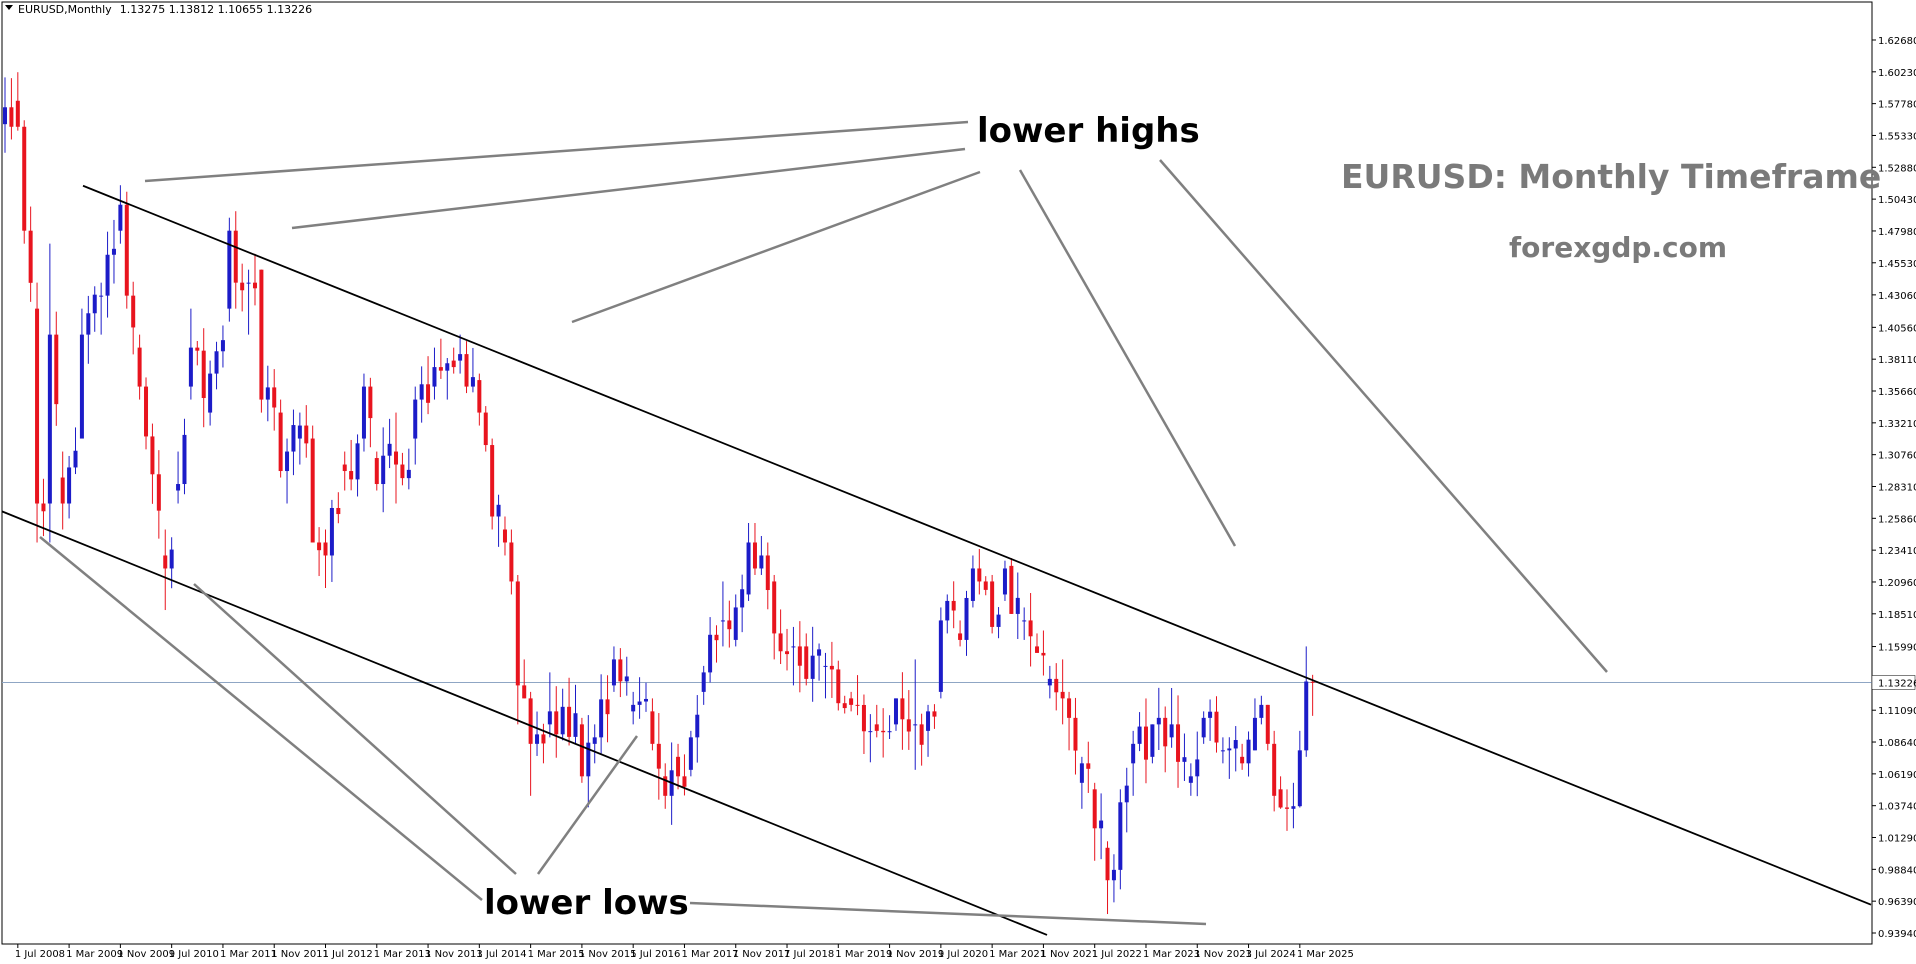  Describe the element at coordinates (1069, 954) in the screenshot. I see `x-tick-label: 1 Nov 2021` at that location.